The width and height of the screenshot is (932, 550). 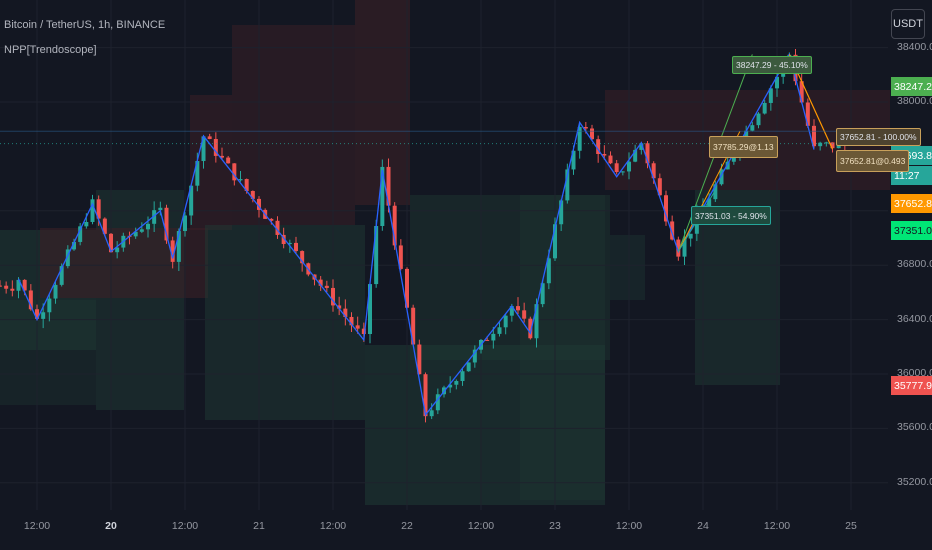 What do you see at coordinates (407, 526) in the screenshot?
I see `time-tick: 22` at bounding box center [407, 526].